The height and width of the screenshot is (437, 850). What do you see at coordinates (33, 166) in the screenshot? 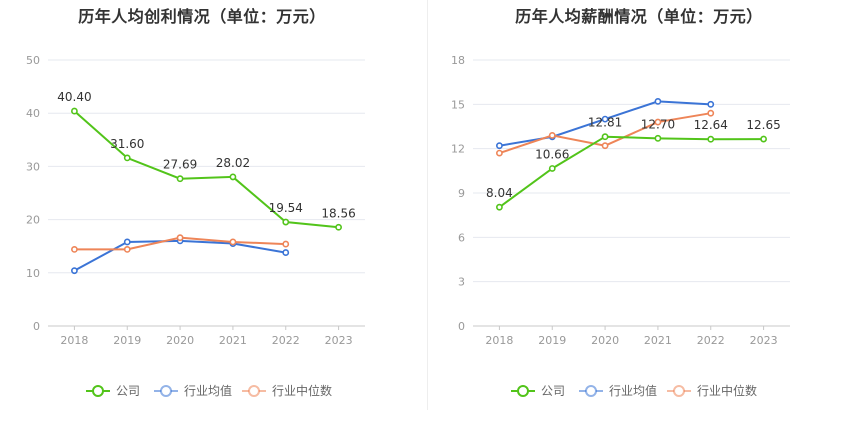
I see `y-tick-label: 30` at bounding box center [33, 166].